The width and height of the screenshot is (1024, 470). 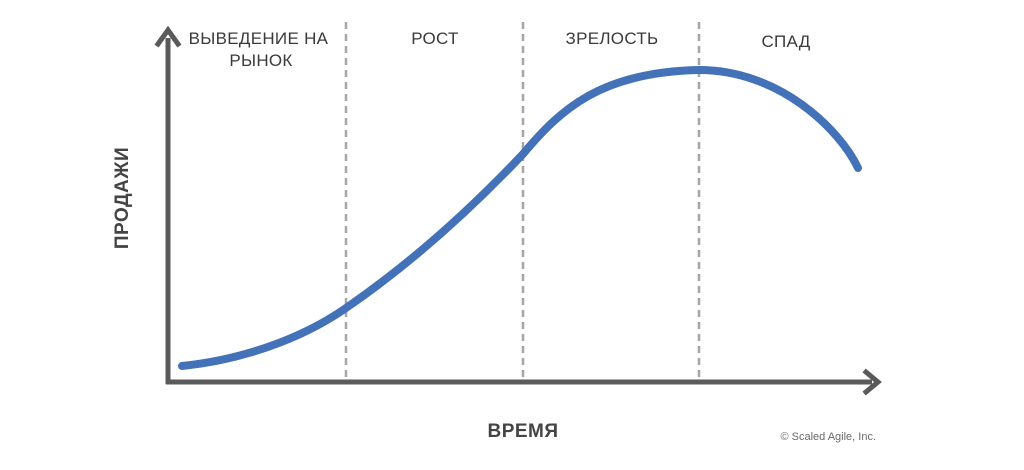 What do you see at coordinates (435, 38) in the screenshot?
I see `stage-label-growth: РОСТ` at bounding box center [435, 38].